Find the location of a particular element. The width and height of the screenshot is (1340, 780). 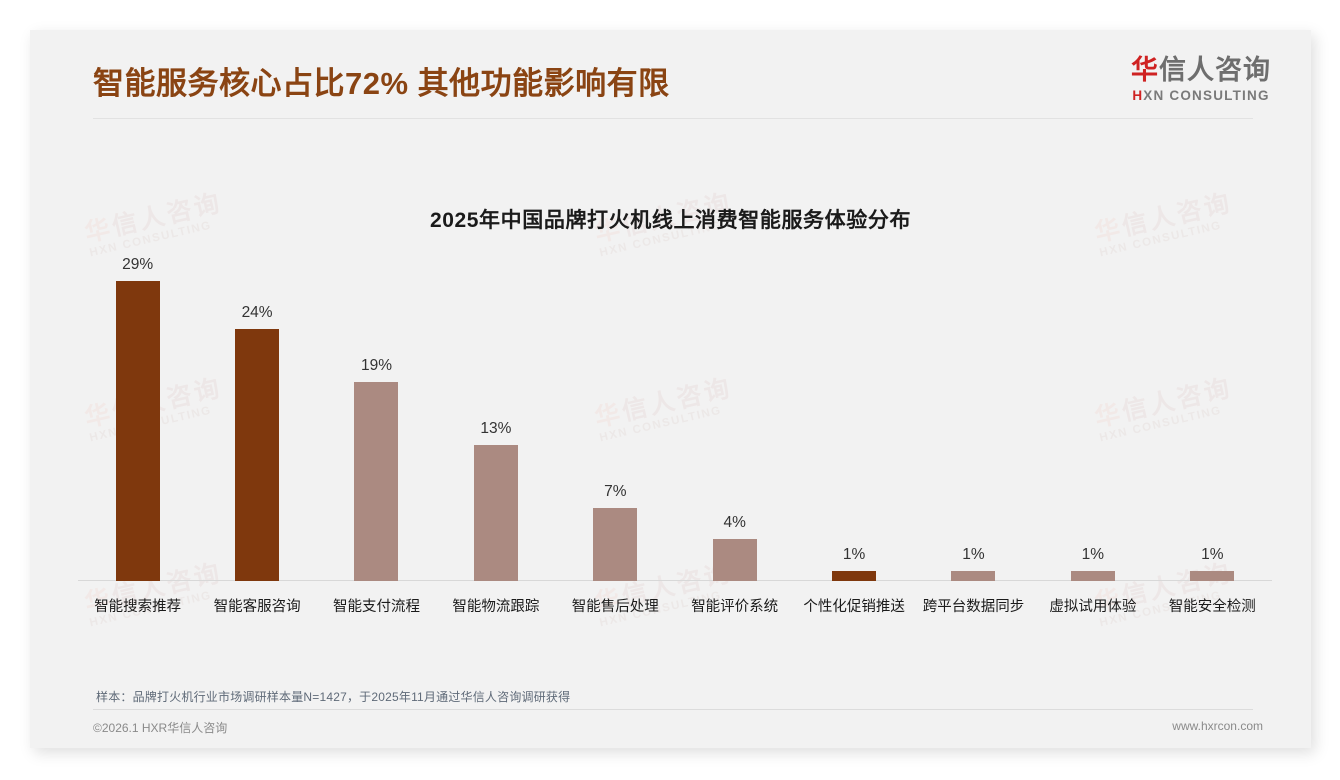

logo-brand-char: 华 is located at coordinates (1145, 70).